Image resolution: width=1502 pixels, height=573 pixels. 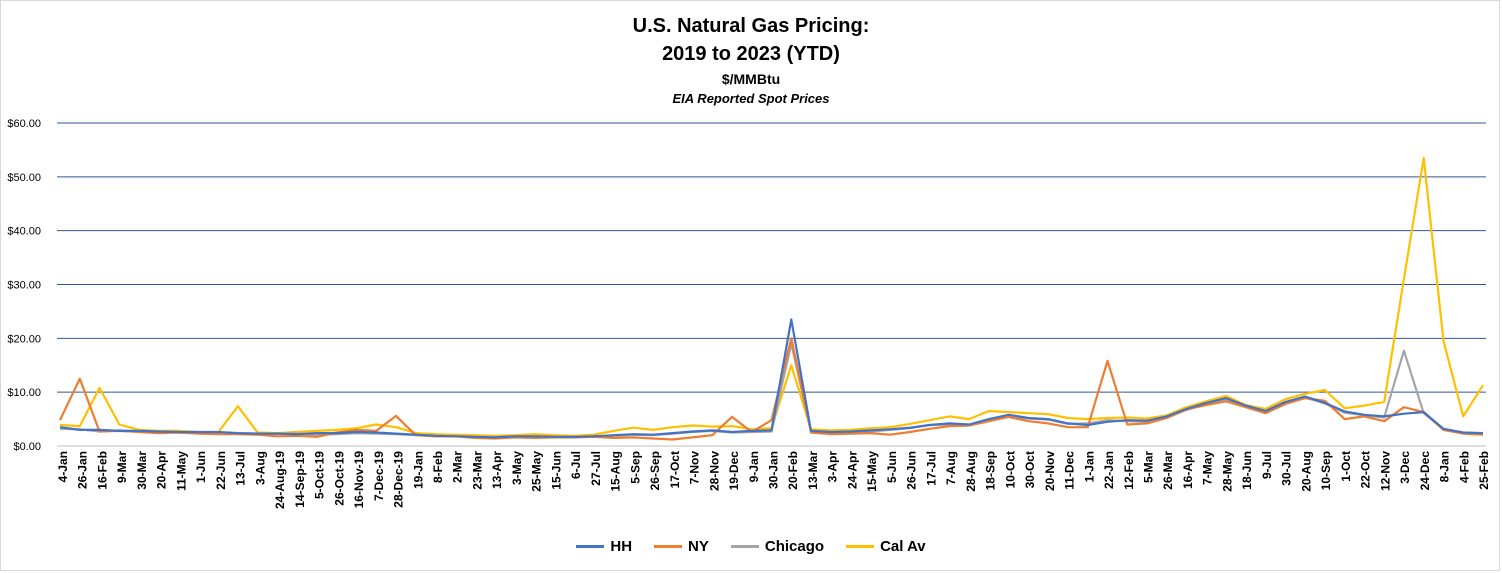 What do you see at coordinates (621, 546) in the screenshot?
I see `legend-label: HH` at bounding box center [621, 546].